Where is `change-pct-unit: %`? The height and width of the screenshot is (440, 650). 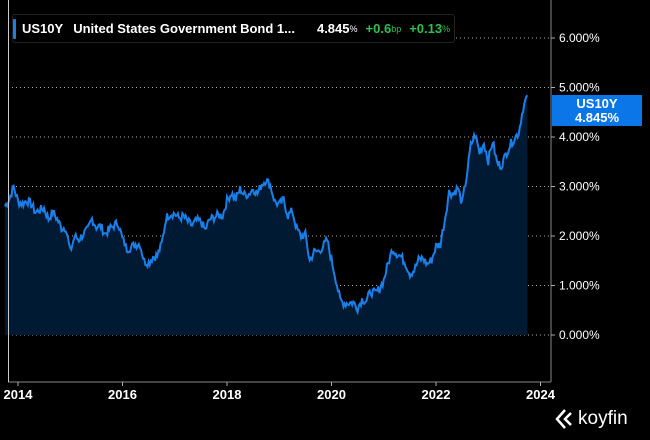
change-pct-unit: % is located at coordinates (446, 28).